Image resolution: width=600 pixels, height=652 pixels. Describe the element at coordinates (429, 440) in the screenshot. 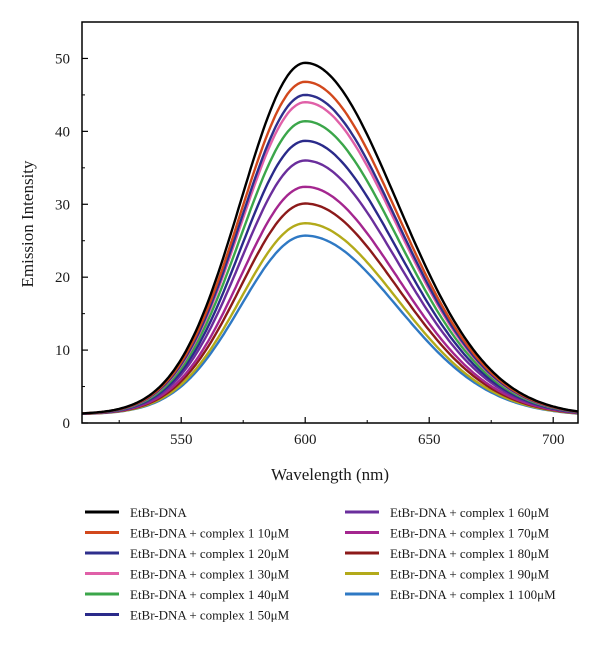

I see `x-tick-label: 650` at that location.